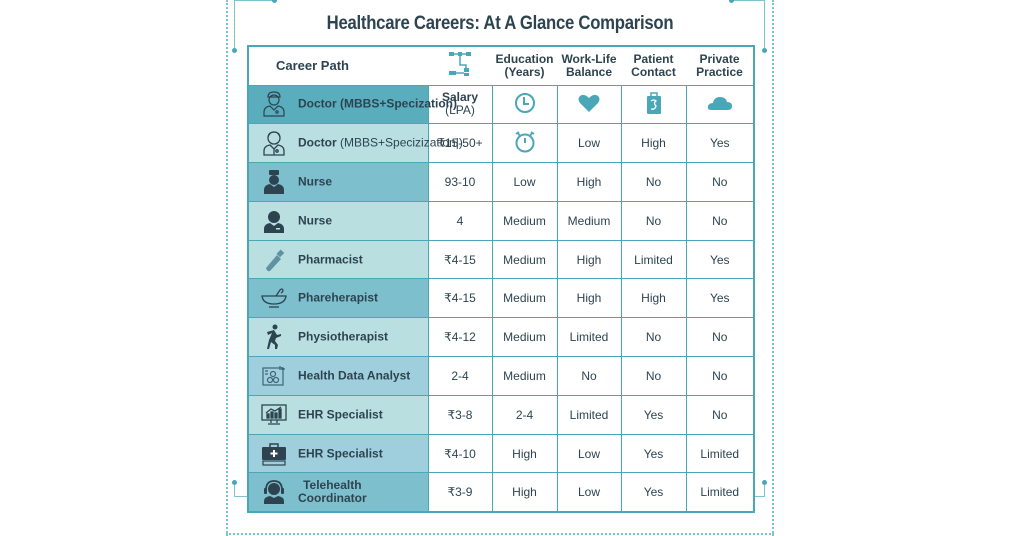 The width and height of the screenshot is (1024, 536). What do you see at coordinates (524, 414) in the screenshot?
I see `education-cell: 2-4` at bounding box center [524, 414].